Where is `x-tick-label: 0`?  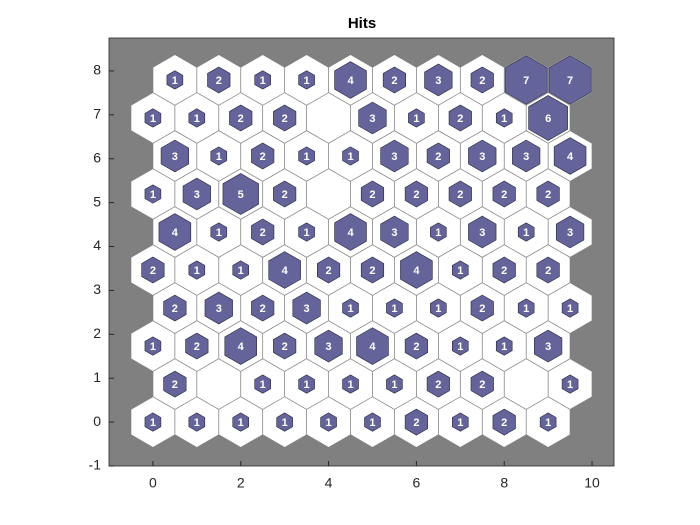 x-tick-label: 0 is located at coordinates (153, 483).